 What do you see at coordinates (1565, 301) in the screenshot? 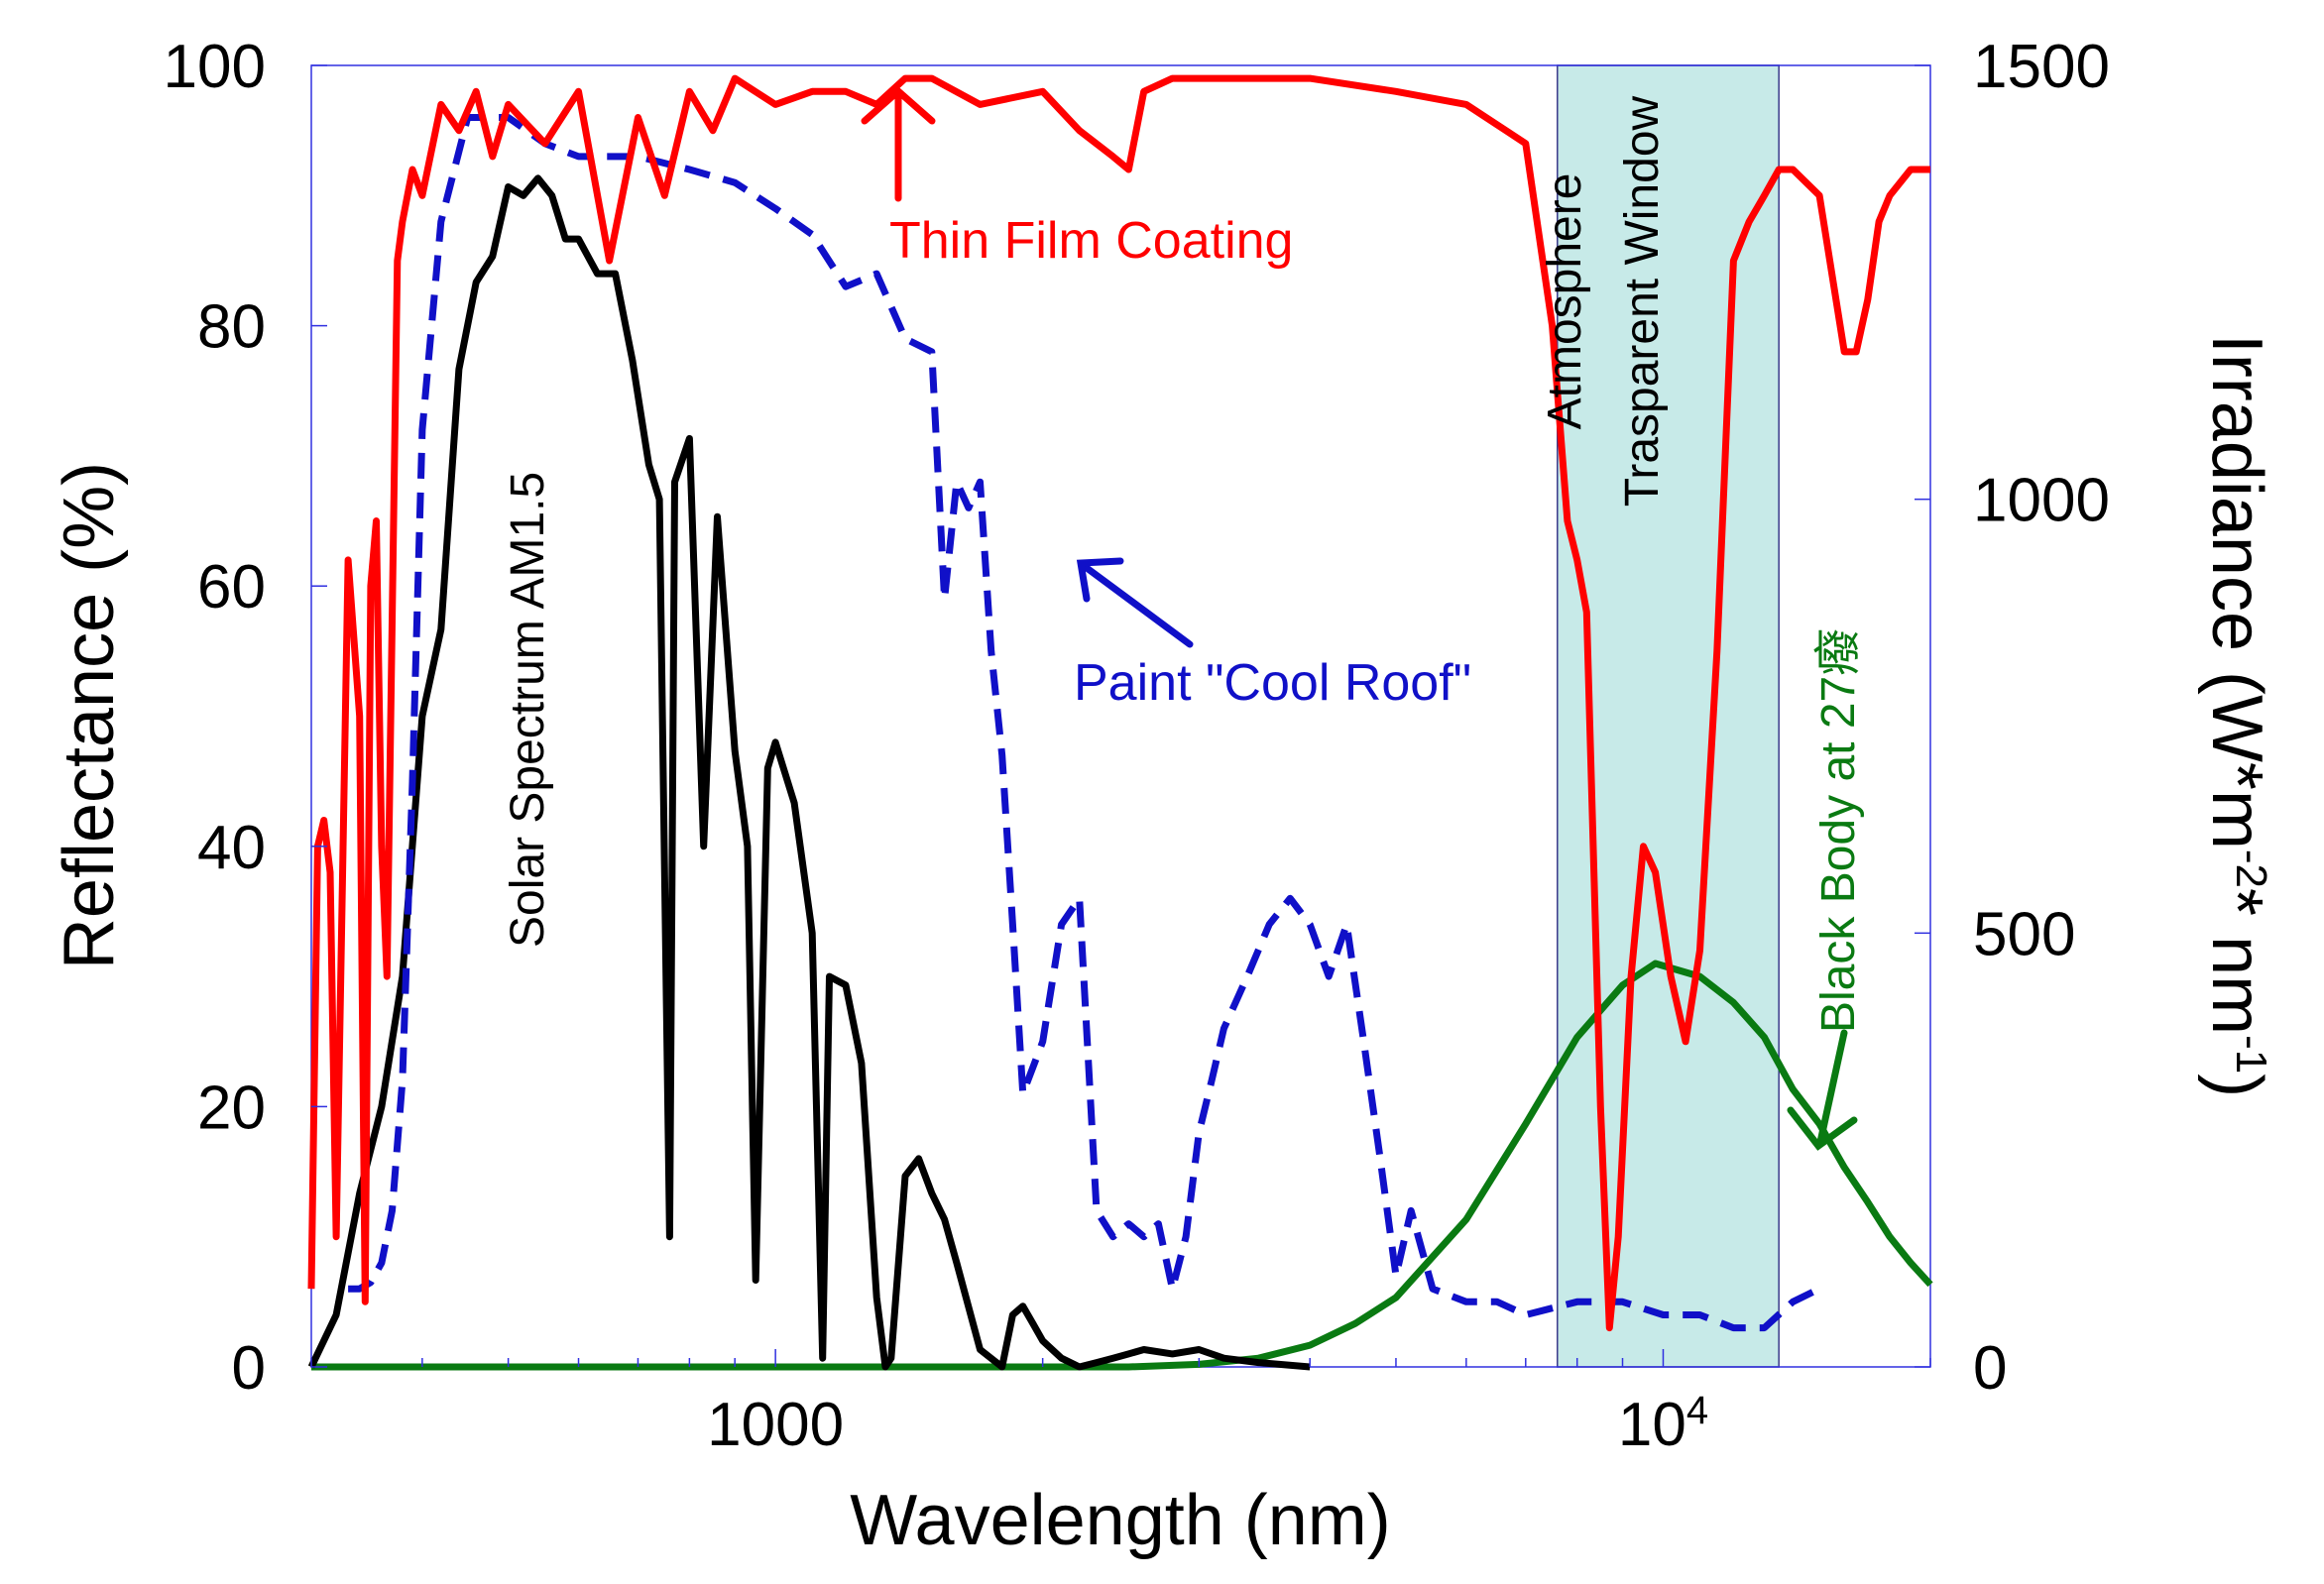
I see `window-label-line1: Atmosphere` at bounding box center [1565, 301].